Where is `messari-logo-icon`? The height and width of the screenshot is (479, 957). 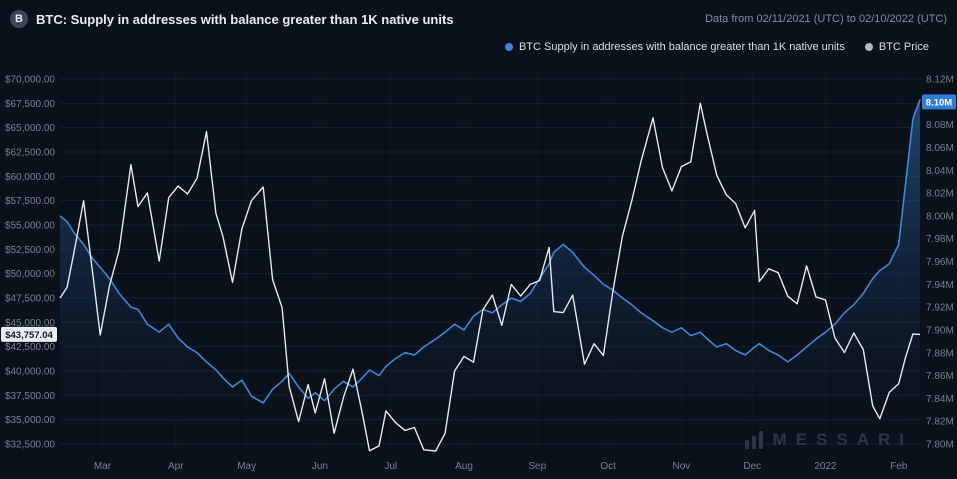
messari-logo-icon is located at coordinates (753, 440).